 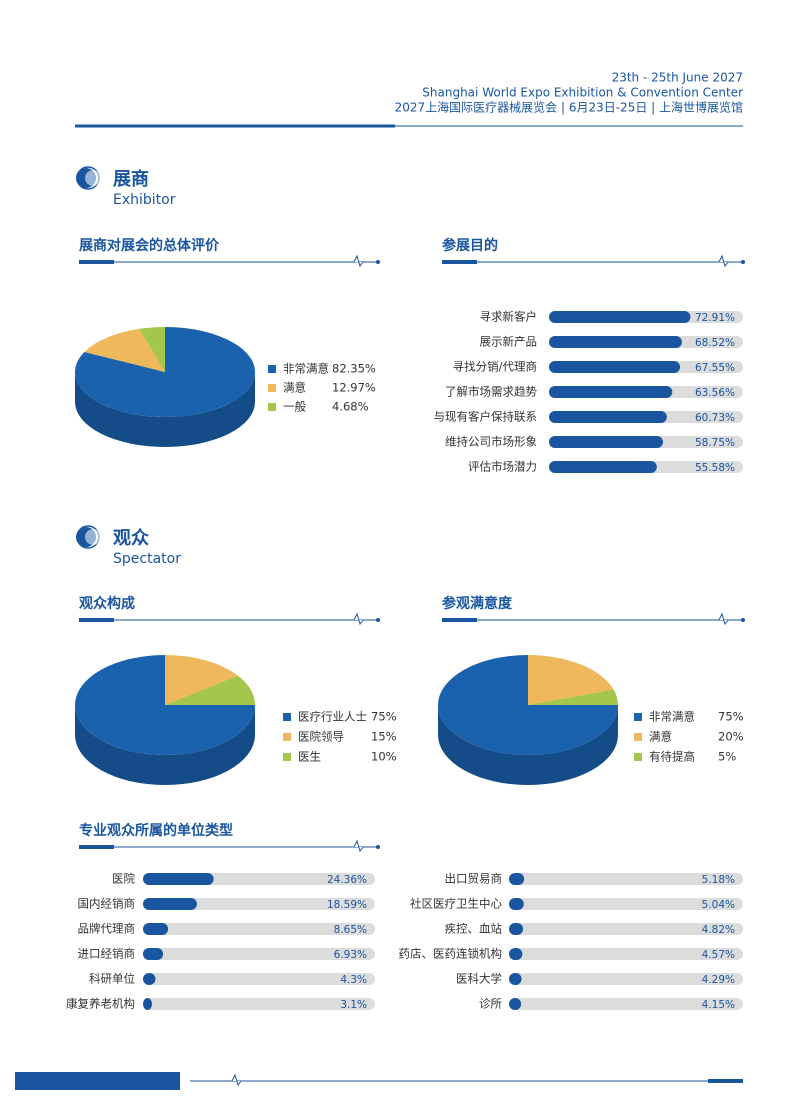 What do you see at coordinates (725, 1081) in the screenshot?
I see `footer-thick` at bounding box center [725, 1081].